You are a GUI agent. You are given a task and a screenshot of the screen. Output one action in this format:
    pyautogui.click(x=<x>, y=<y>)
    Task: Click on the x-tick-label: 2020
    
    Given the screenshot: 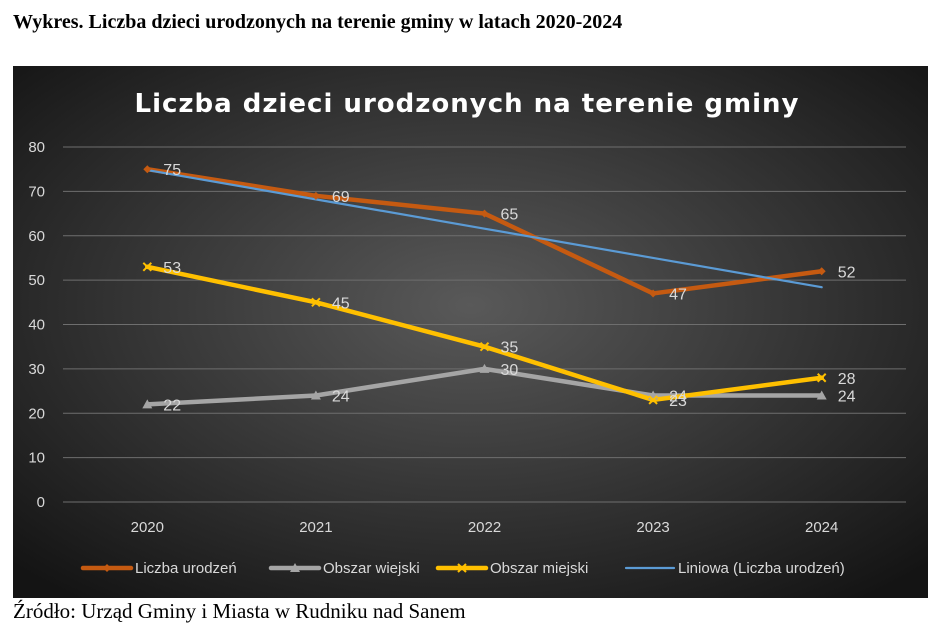 What is the action you would take?
    pyautogui.click(x=147, y=527)
    